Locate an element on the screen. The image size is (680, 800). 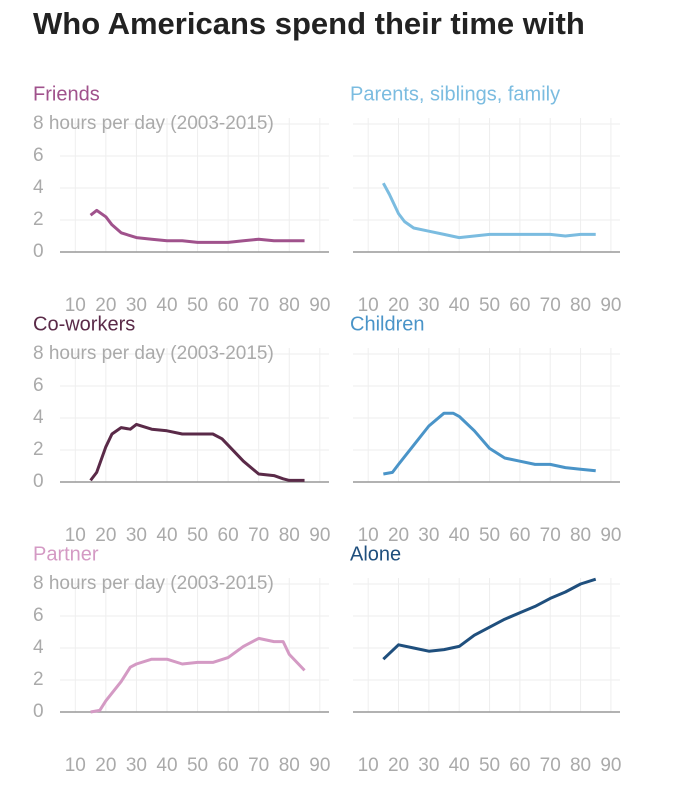
panel-title: Friends is located at coordinates (66, 94).